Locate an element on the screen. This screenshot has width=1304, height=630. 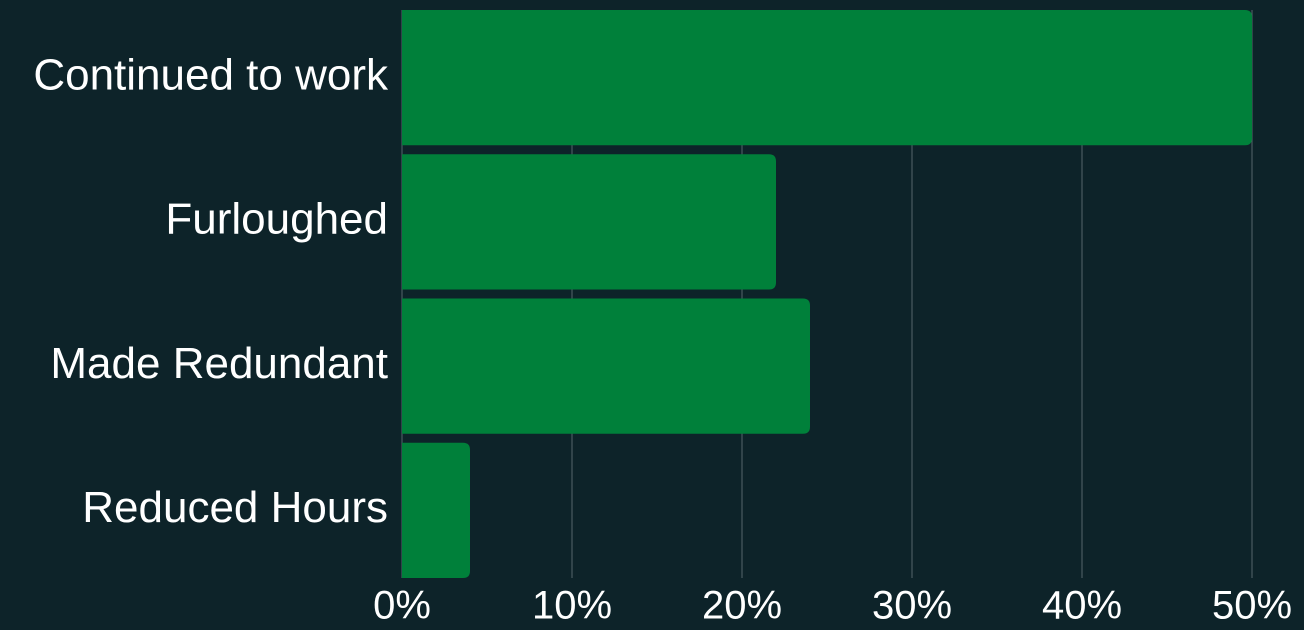
x-tick-label: 0% is located at coordinates (402, 606).